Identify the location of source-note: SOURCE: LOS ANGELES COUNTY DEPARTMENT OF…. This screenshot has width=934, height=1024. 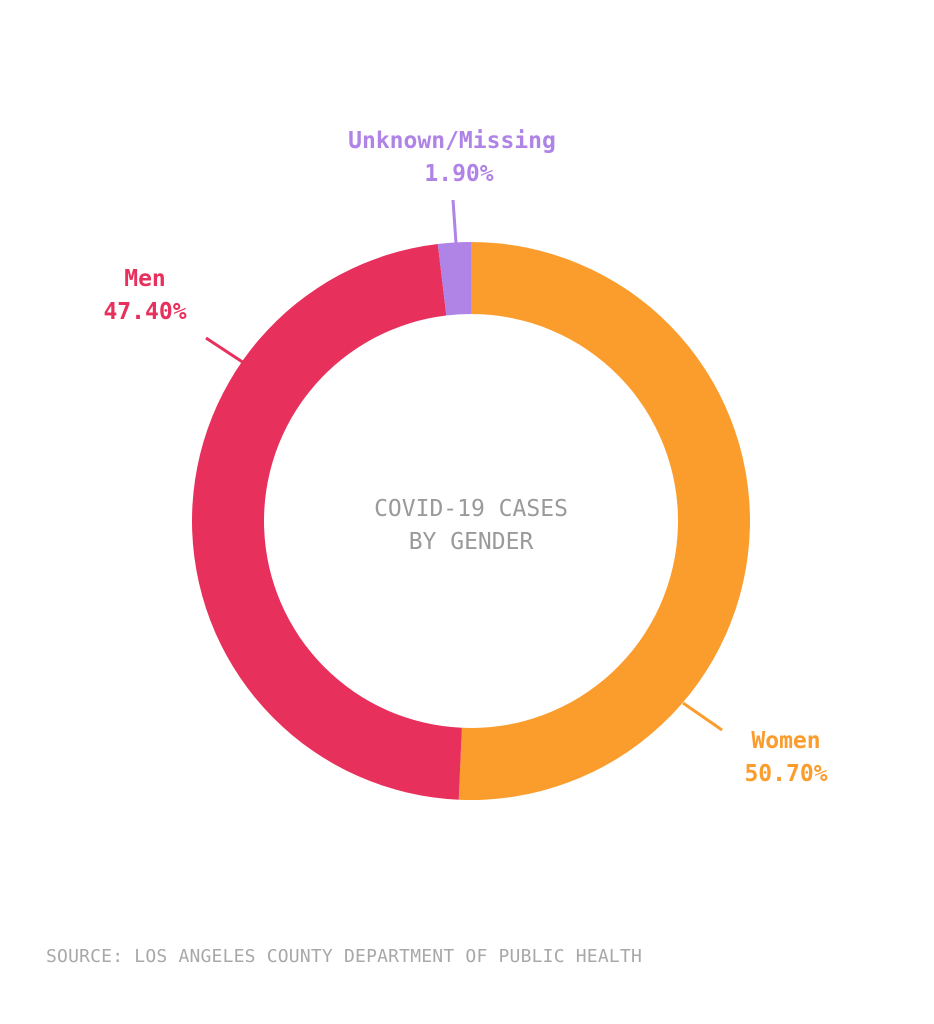
(344, 956).